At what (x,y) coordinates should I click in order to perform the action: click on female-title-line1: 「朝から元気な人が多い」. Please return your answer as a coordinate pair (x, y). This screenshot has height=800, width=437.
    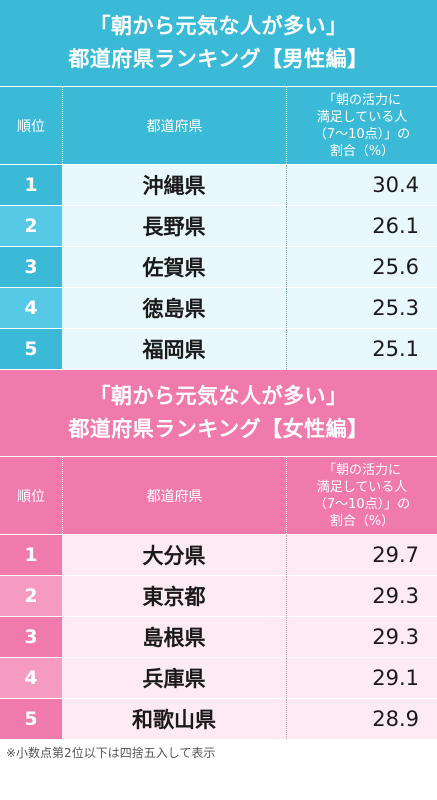
    Looking at the image, I should click on (218, 396).